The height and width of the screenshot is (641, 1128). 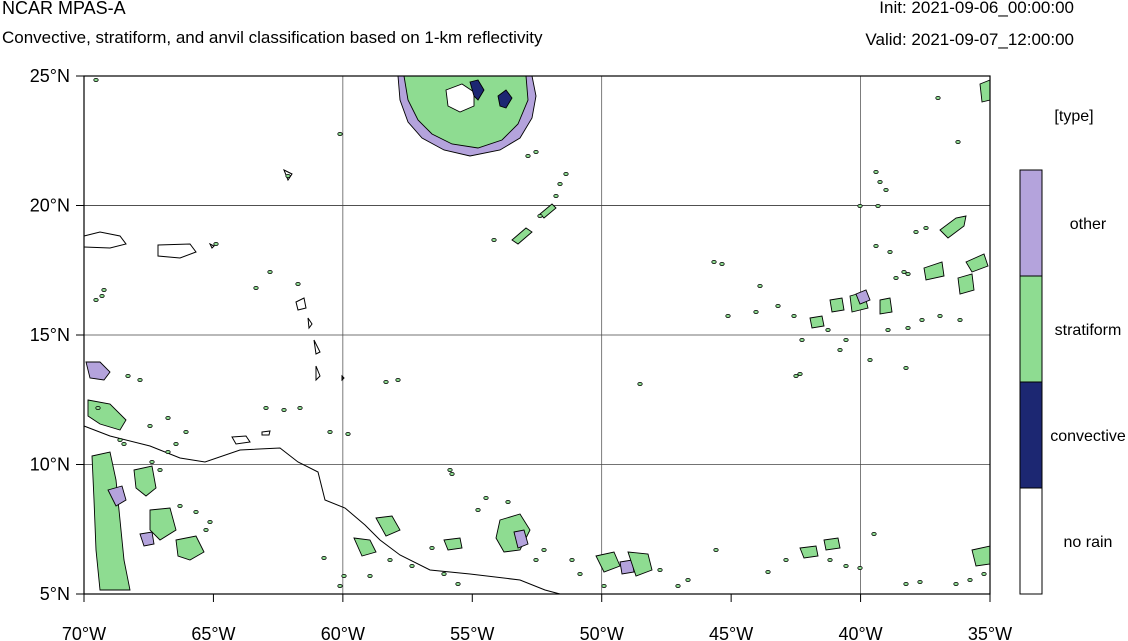 I want to click on legend-swatch-convective, so click(x=1031, y=435).